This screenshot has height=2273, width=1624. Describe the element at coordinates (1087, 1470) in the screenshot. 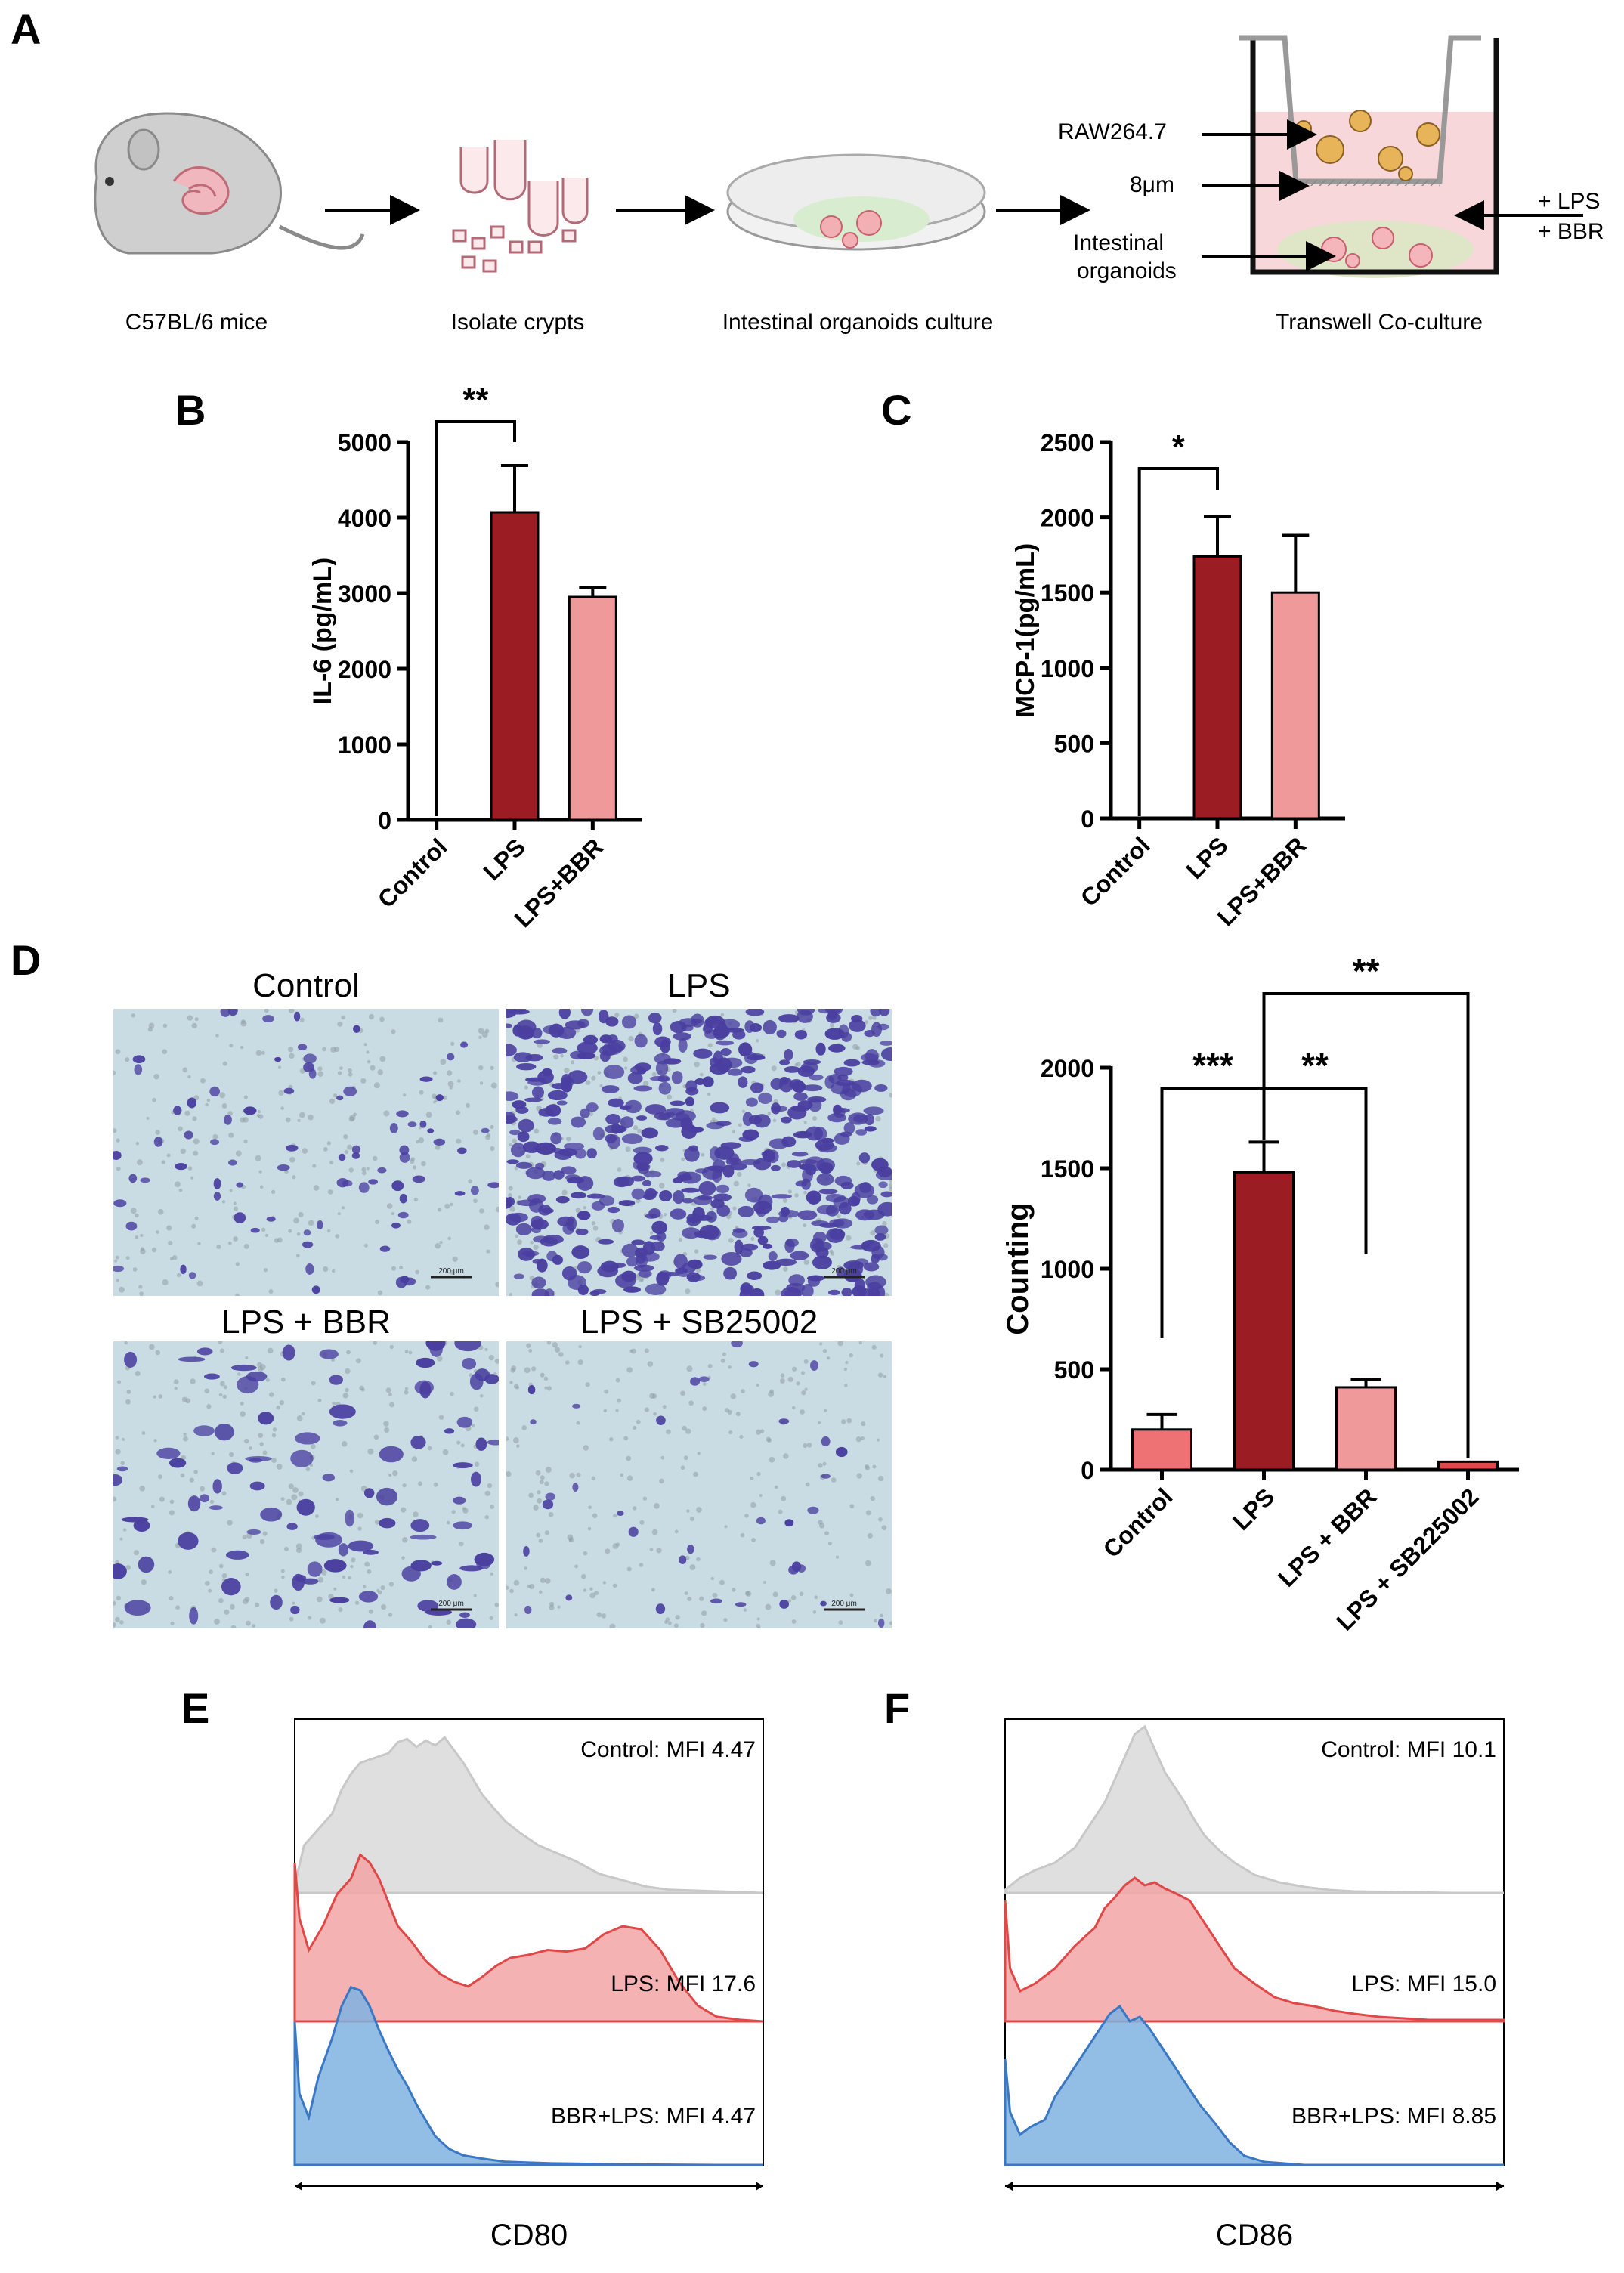

I see `y-tick-label: 0` at that location.